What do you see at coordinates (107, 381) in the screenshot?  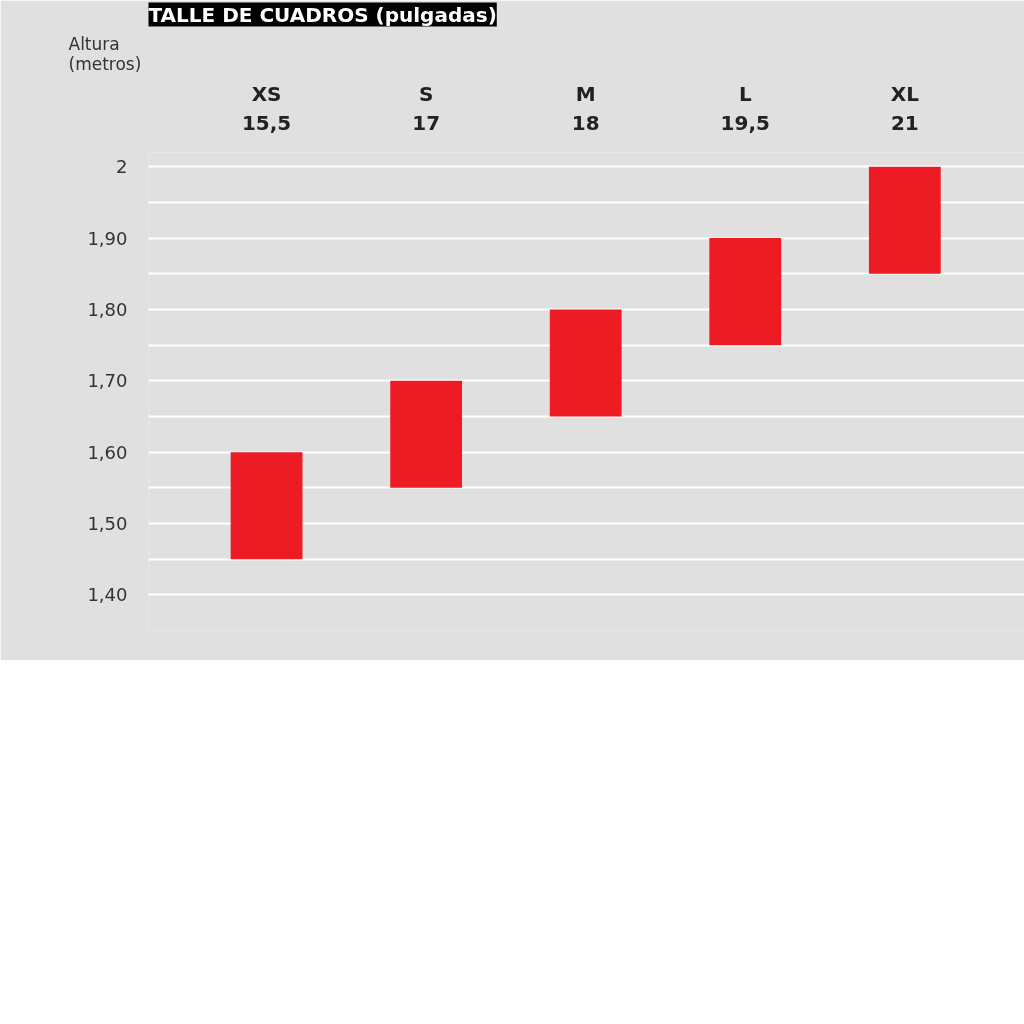 I see `y-tick-label: 1,70` at bounding box center [107, 381].